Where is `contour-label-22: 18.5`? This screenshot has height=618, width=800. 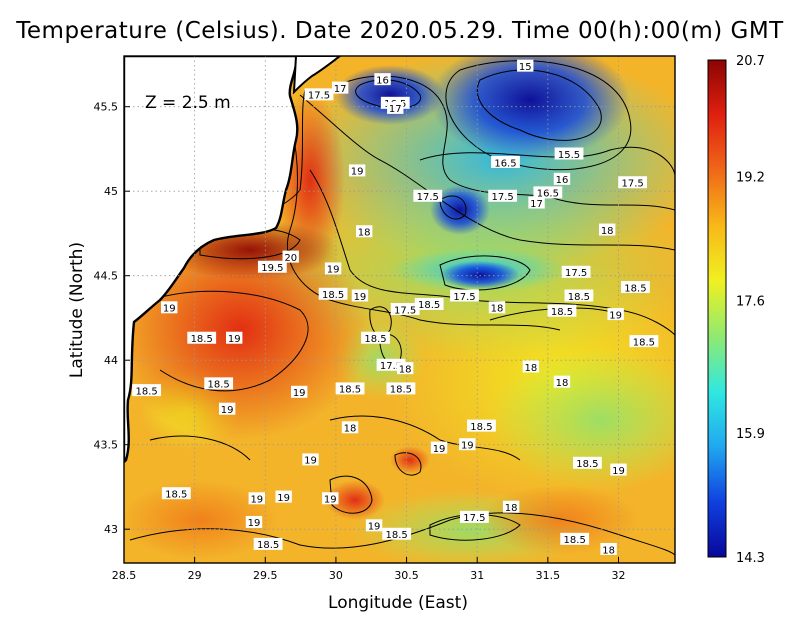
contour-label-22: 18.5 is located at coordinates (333, 295).